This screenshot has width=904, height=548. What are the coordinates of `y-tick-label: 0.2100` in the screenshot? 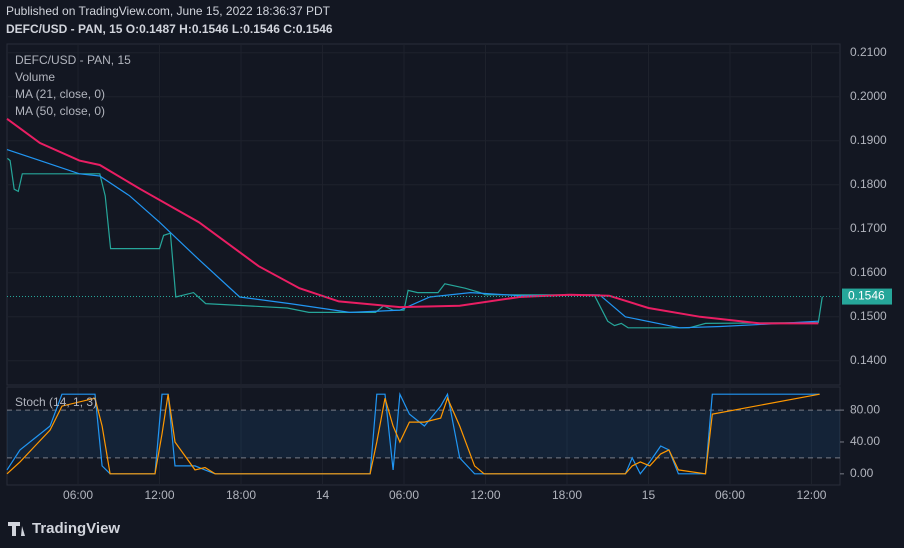 It's located at (868, 52).